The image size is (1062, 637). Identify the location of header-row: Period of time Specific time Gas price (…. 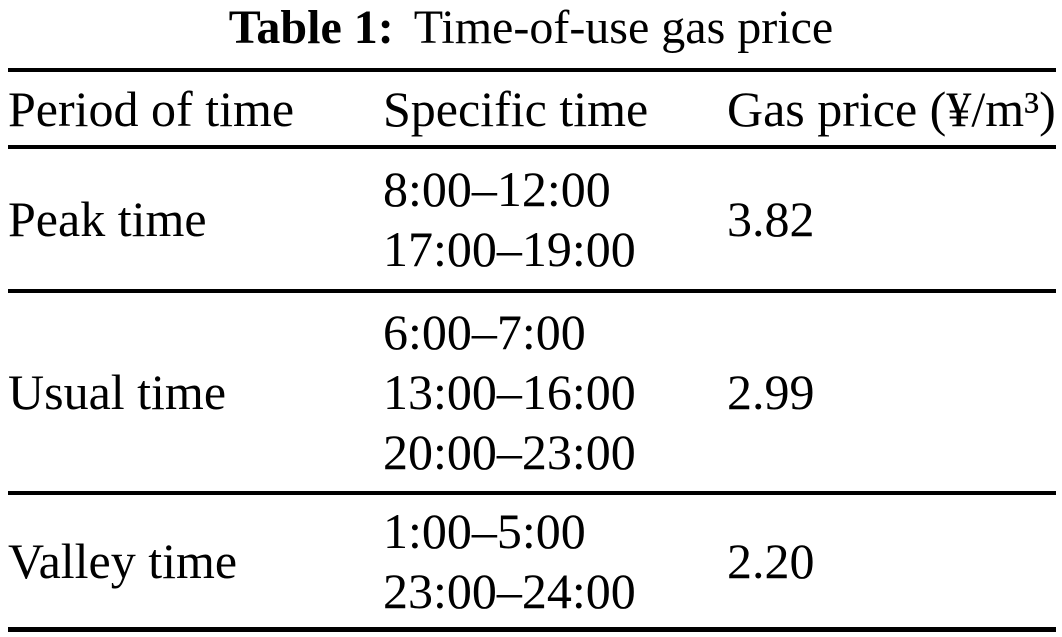
(532, 108).